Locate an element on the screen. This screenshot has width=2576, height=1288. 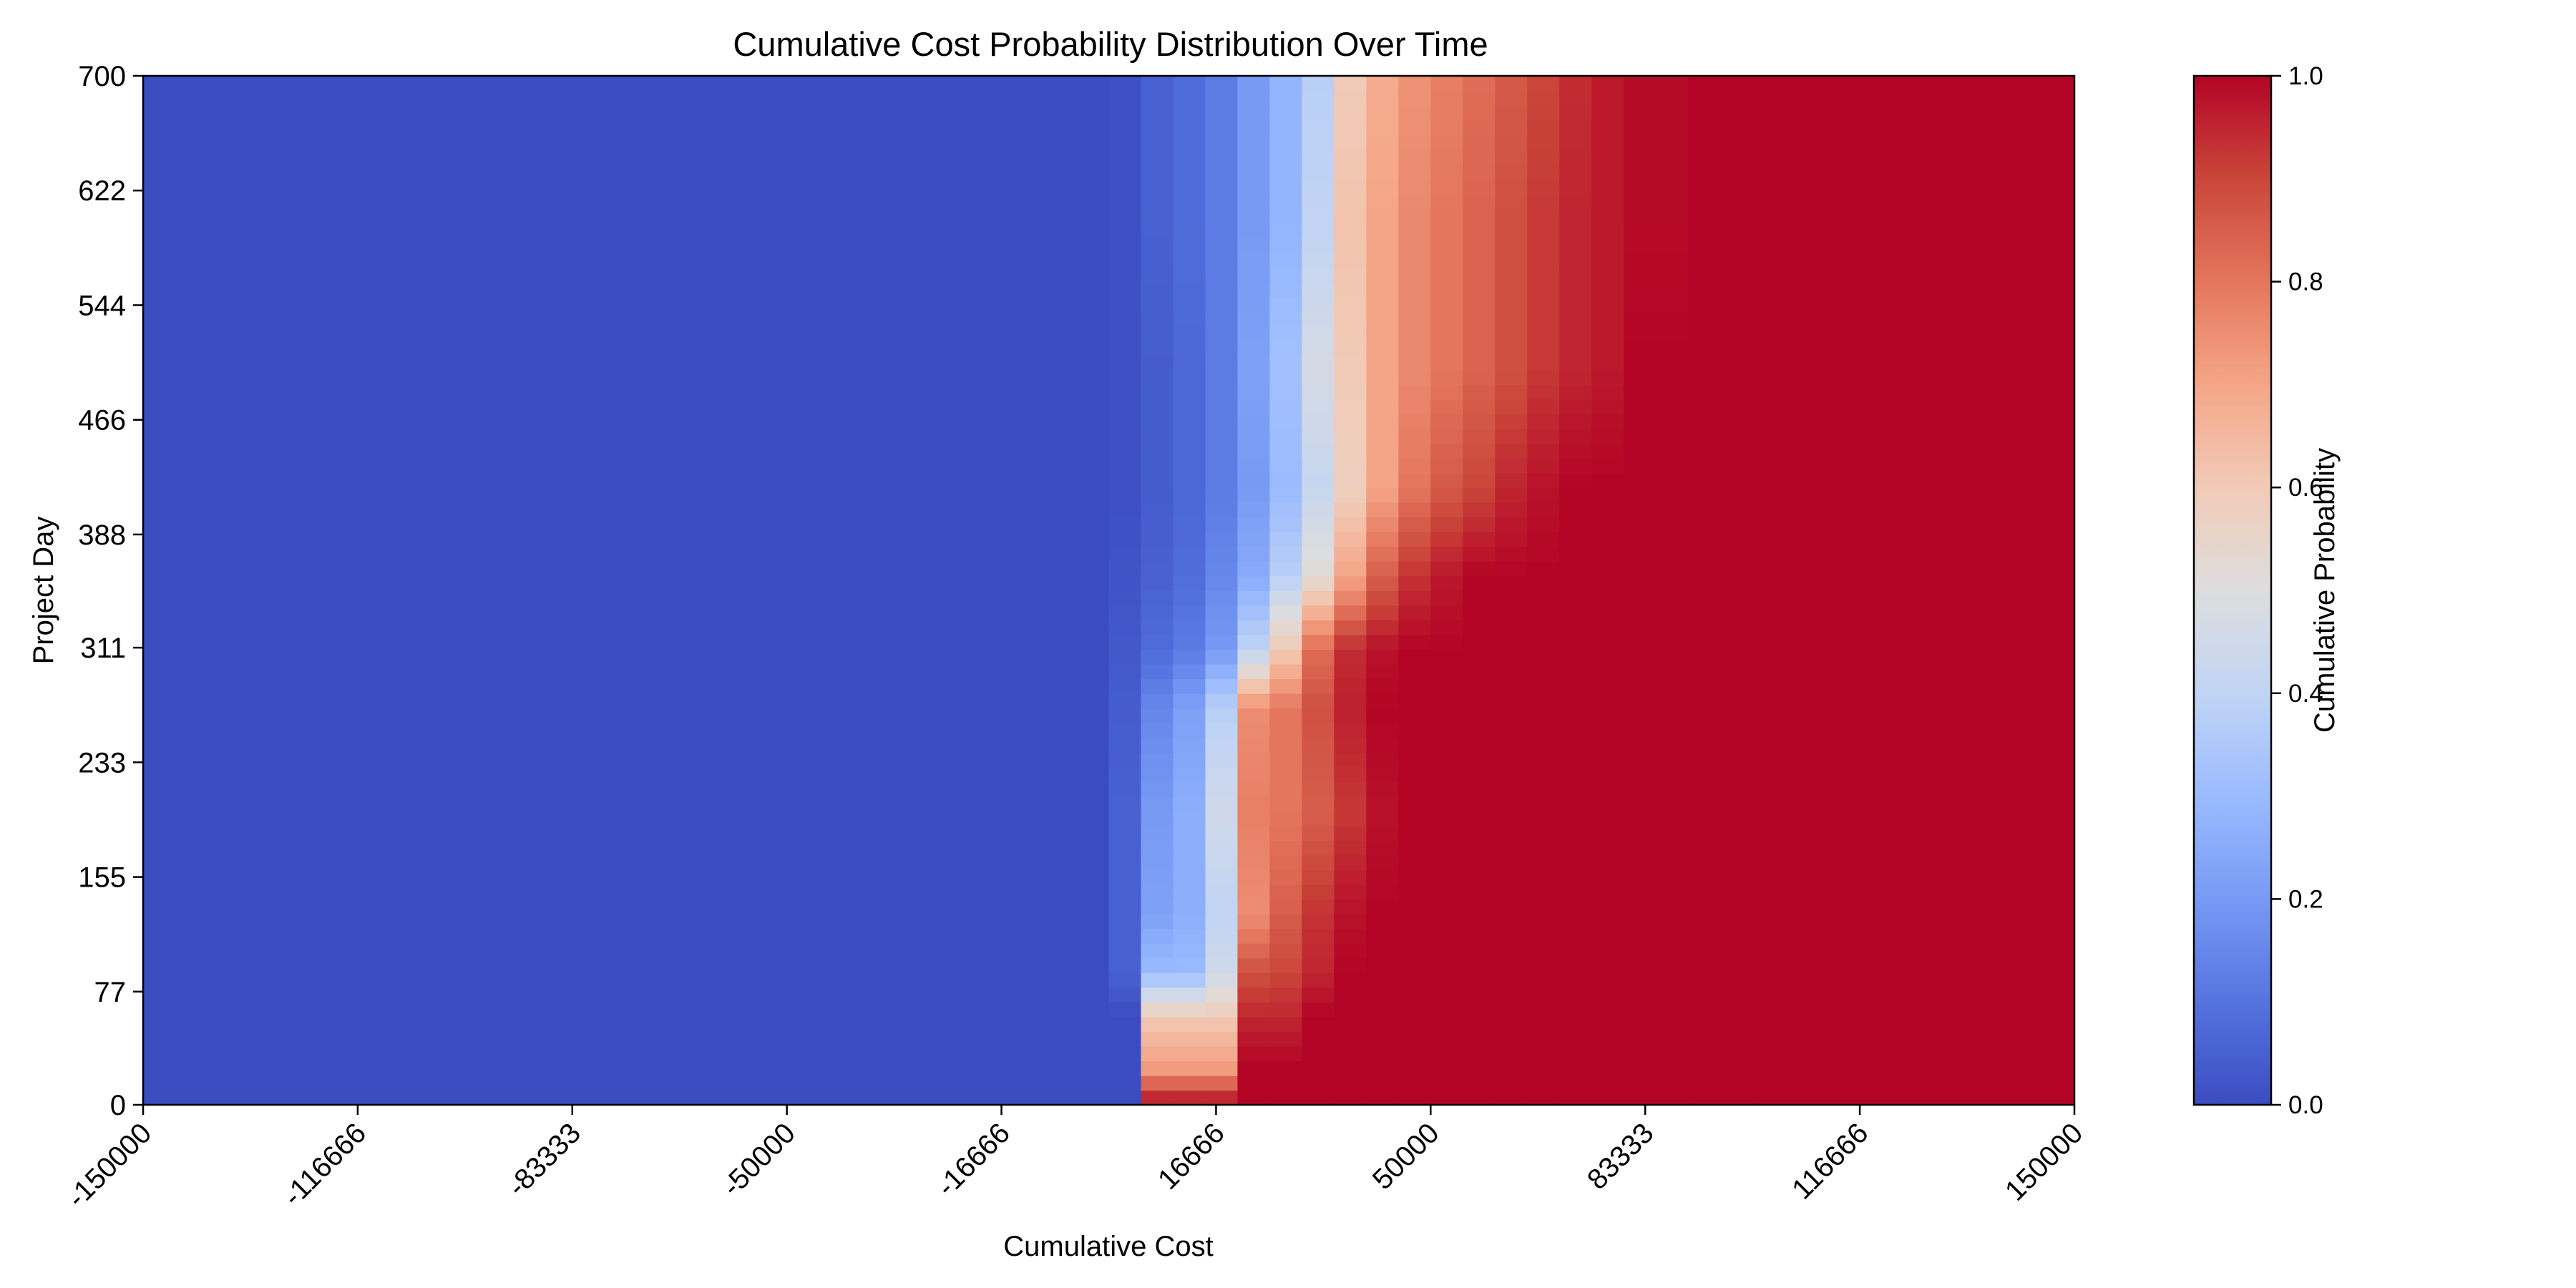
colorbar-tick-label: 0.6 is located at coordinates (2305, 488).